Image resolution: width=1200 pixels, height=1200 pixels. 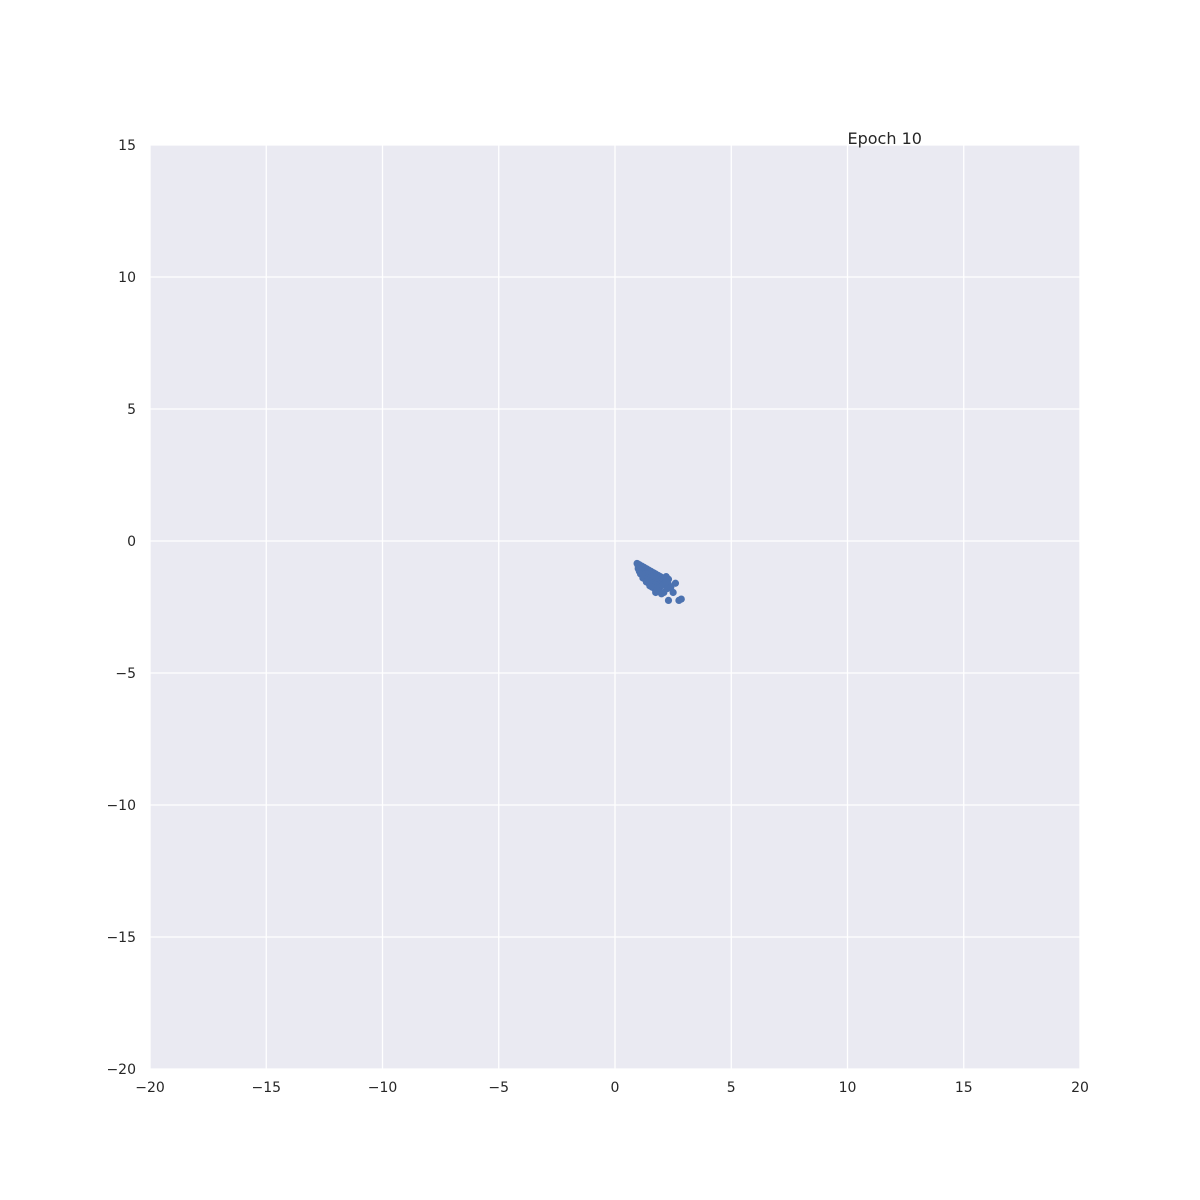 What do you see at coordinates (615, 1088) in the screenshot?
I see `x-tick-label: 0` at bounding box center [615, 1088].